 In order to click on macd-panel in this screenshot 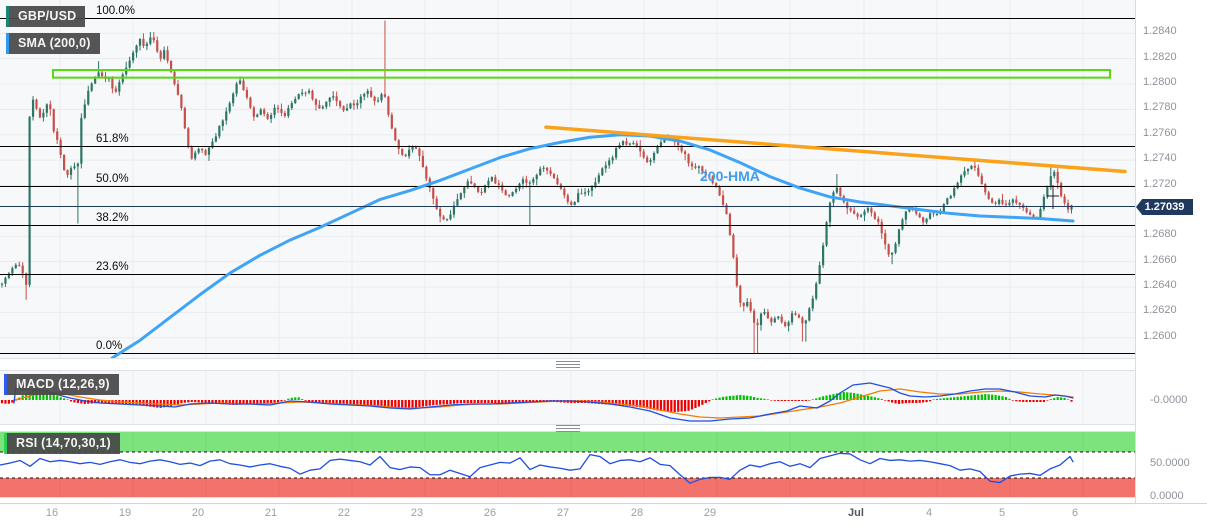, I will do `click(567, 397)`.